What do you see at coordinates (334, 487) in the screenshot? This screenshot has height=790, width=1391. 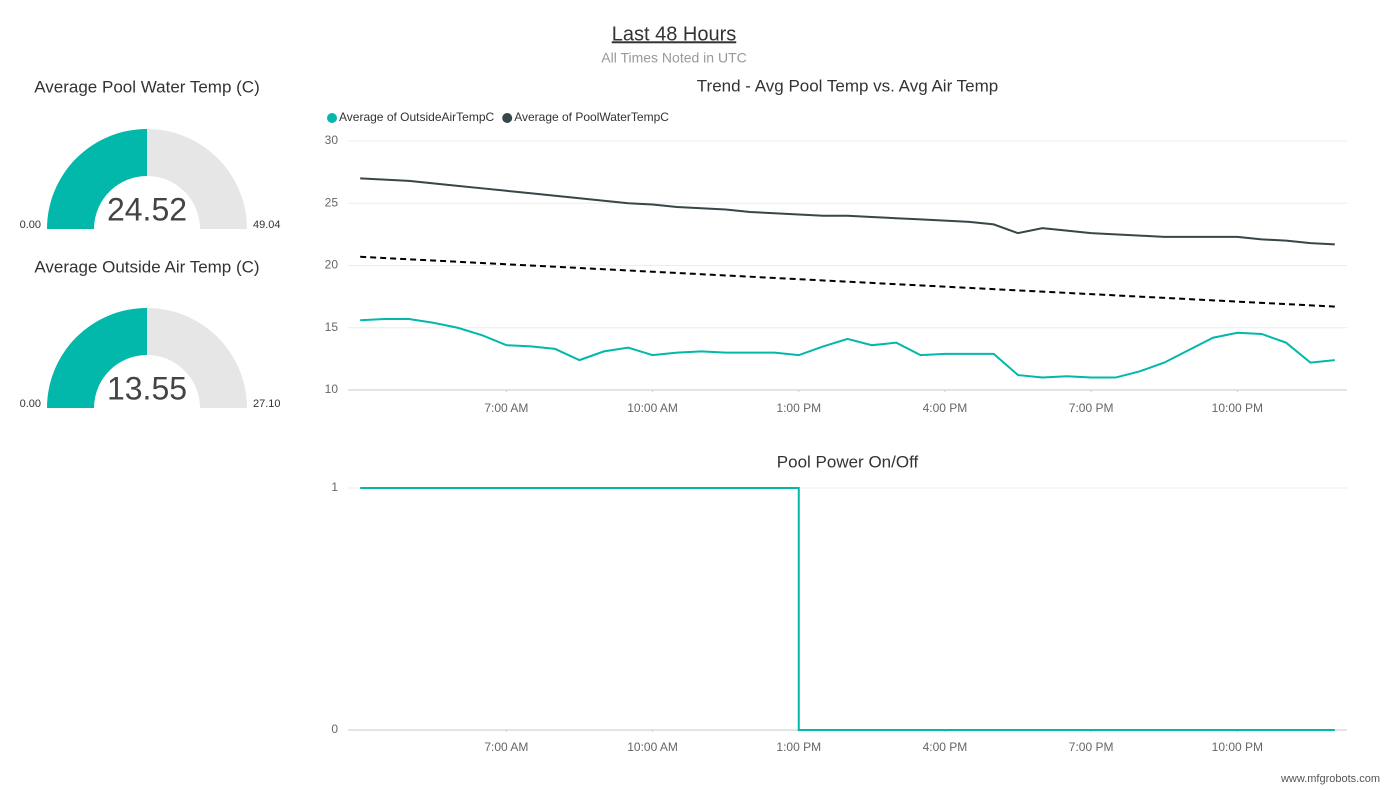 I see `y-tick-label: 1` at bounding box center [334, 487].